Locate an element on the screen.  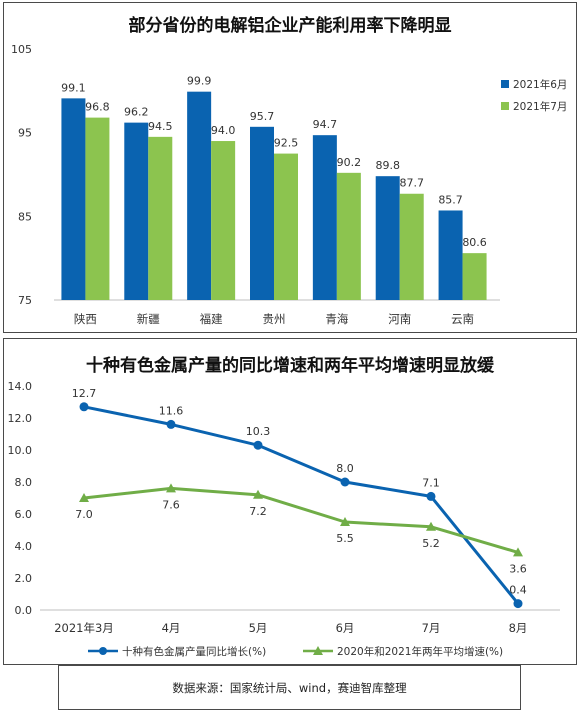
y-tick-label-5: 10.0 is located at coordinates (20, 450).